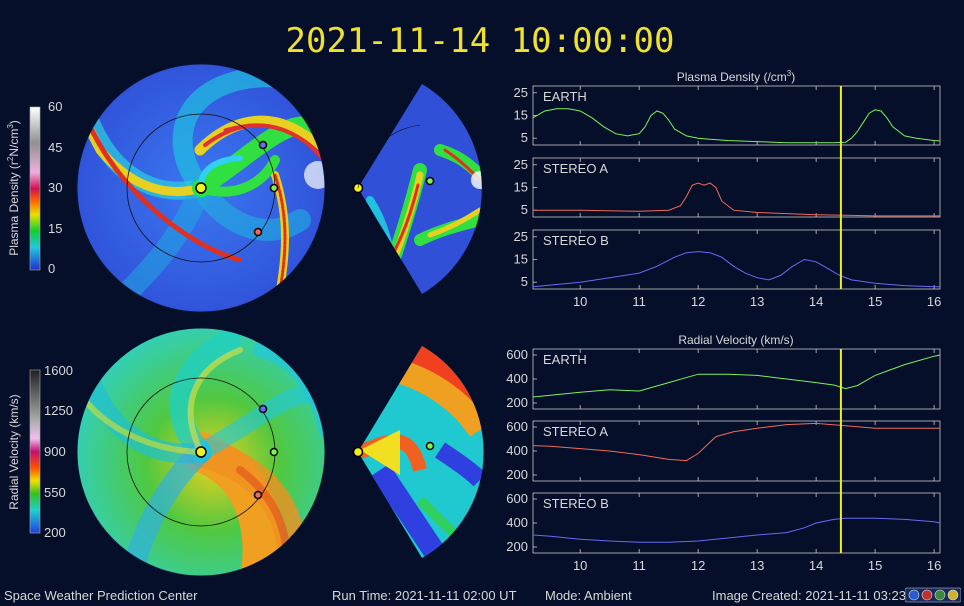 This screenshot has height=606, width=964. I want to click on density-ecliptic-map, so click(201, 188).